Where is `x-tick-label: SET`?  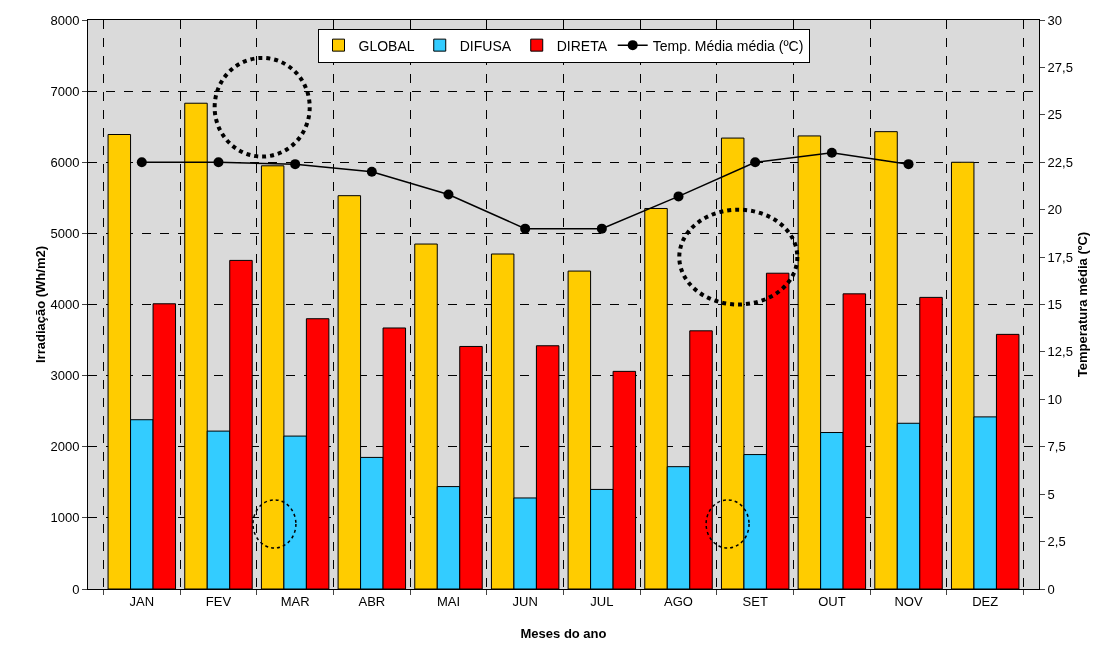 x-tick-label: SET is located at coordinates (755, 601).